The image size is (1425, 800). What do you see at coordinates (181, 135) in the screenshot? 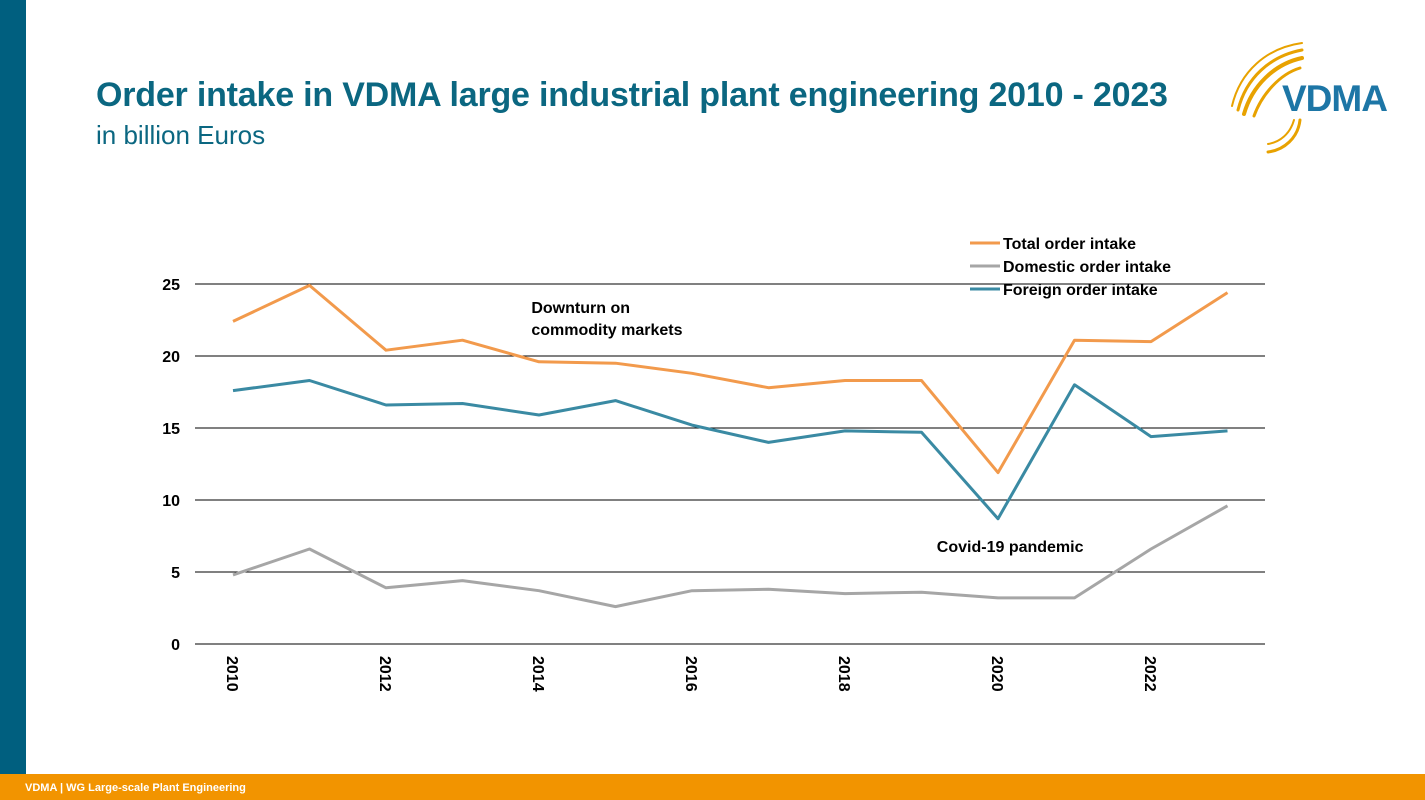
I see `page-subtitle: in billion Euros` at bounding box center [181, 135].